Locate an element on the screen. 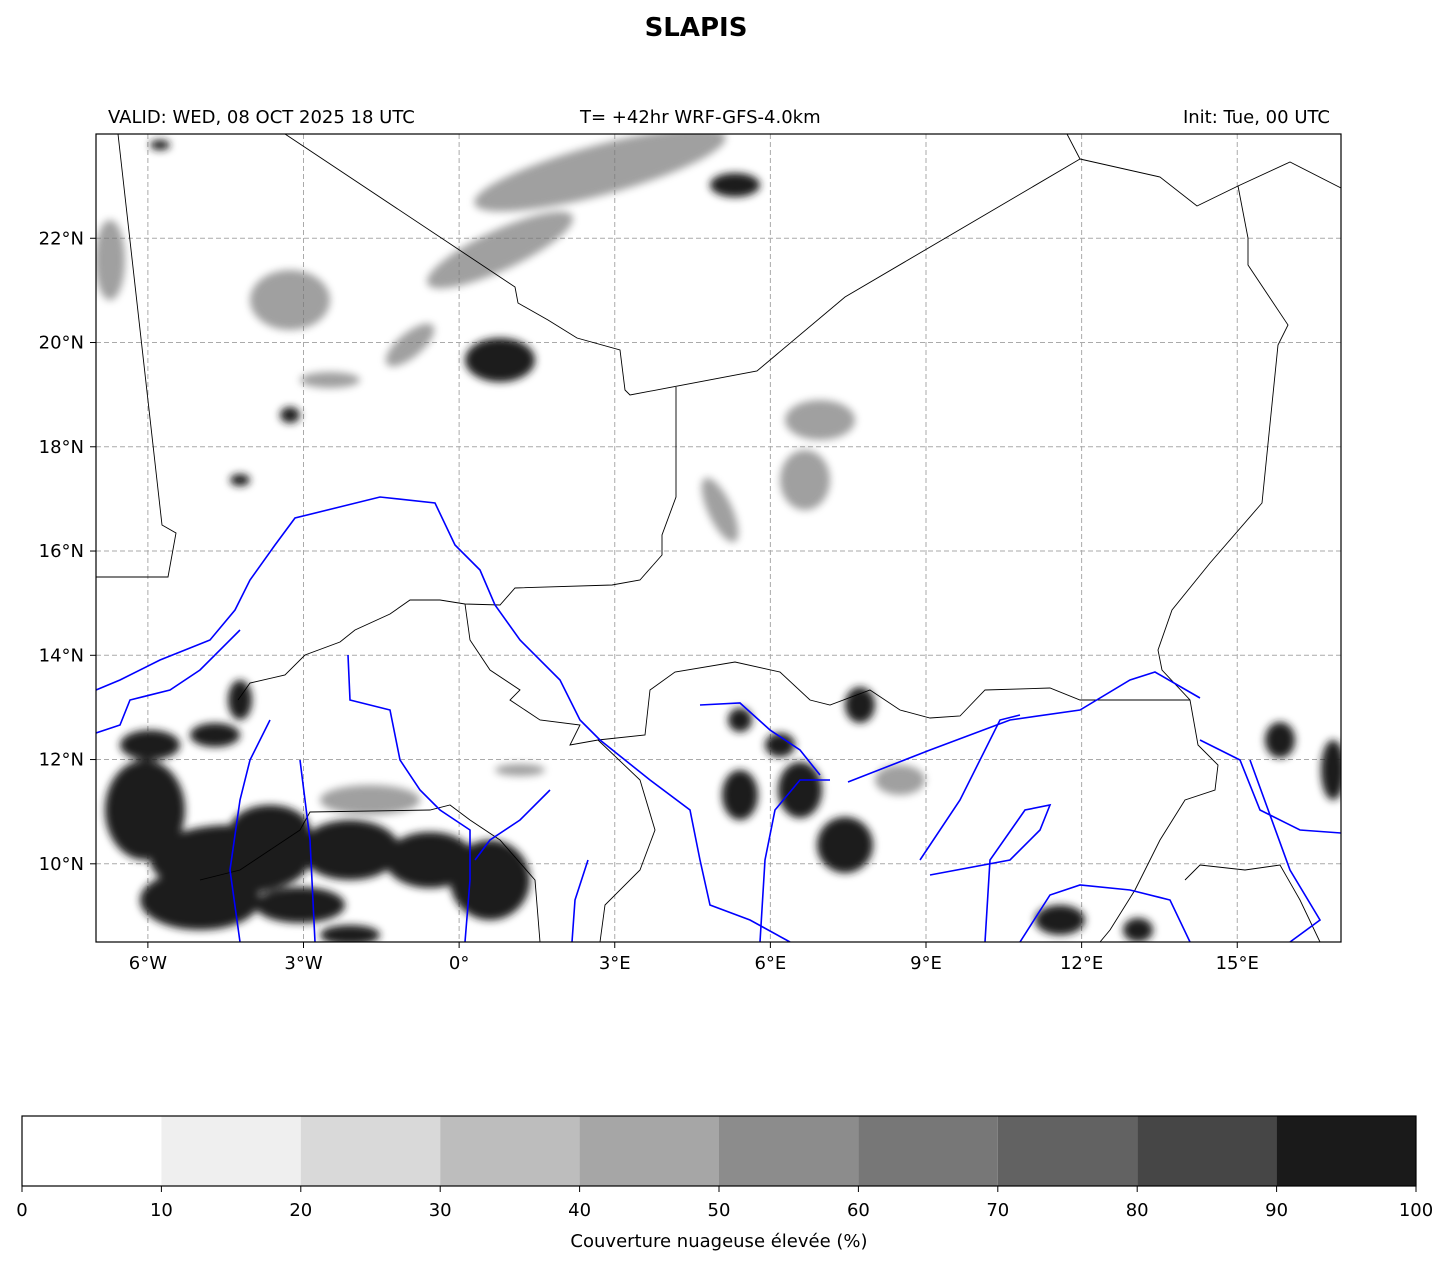 The width and height of the screenshot is (1451, 1269). colorbar-tick-label: 100 is located at coordinates (1416, 1210).